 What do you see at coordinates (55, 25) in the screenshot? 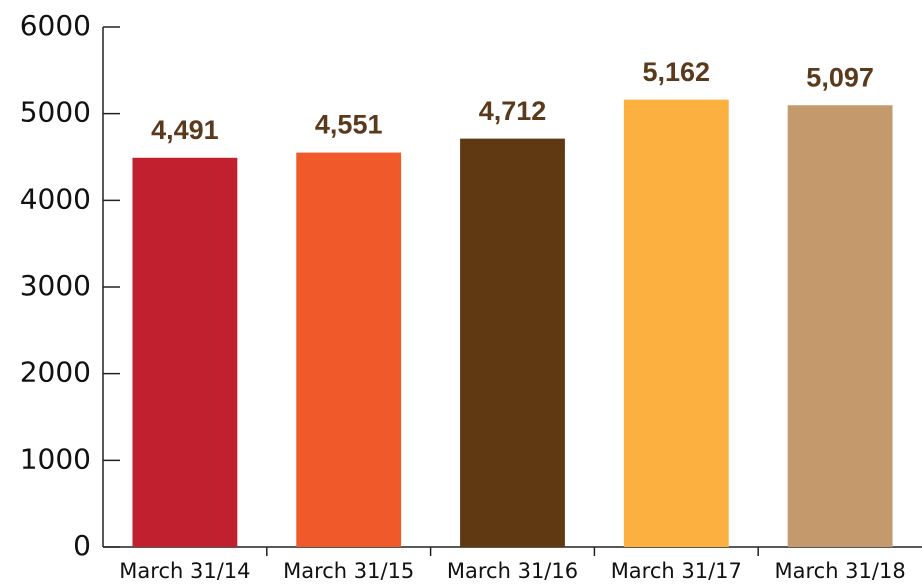
I see `y-tick-label: 6000` at bounding box center [55, 25].